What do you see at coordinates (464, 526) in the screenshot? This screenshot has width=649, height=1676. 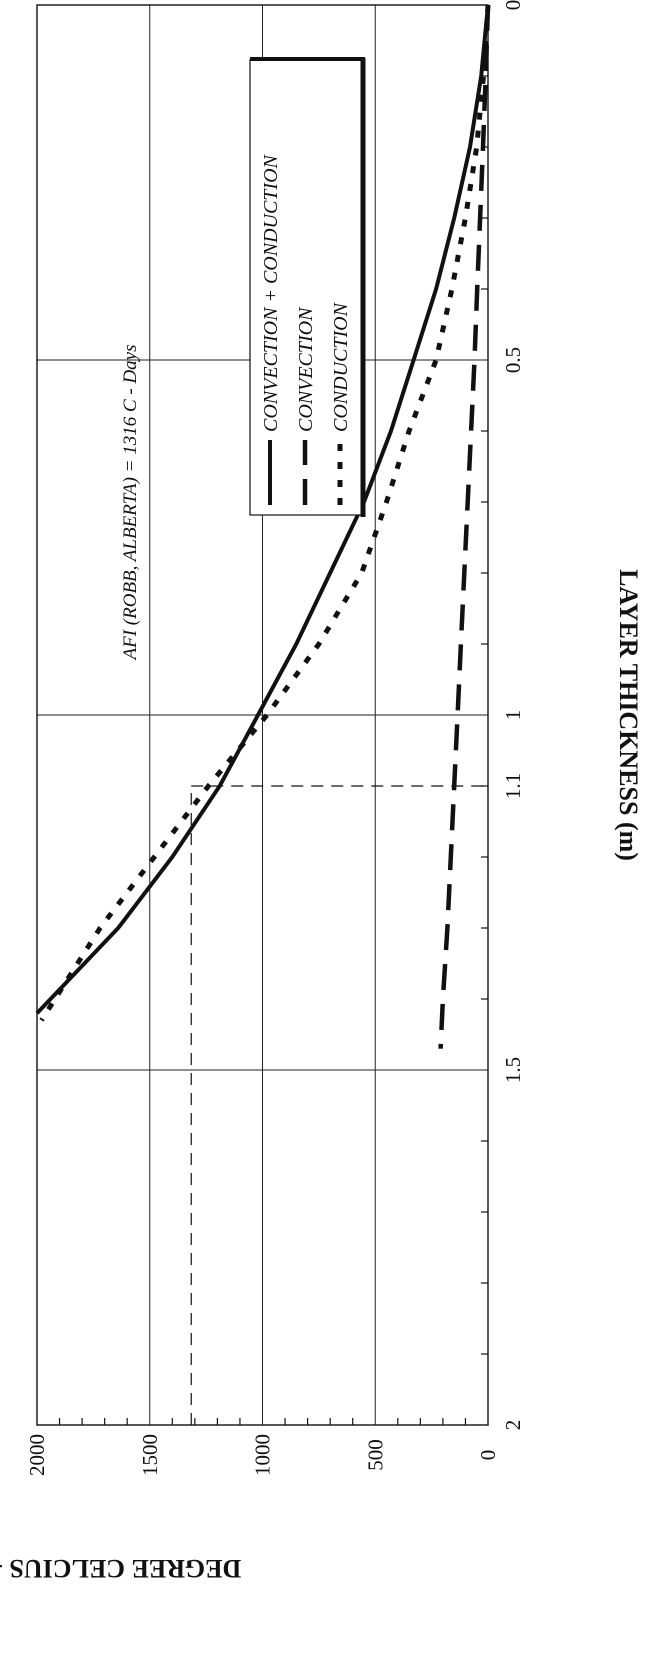 I see `series-convection-line` at bounding box center [464, 526].